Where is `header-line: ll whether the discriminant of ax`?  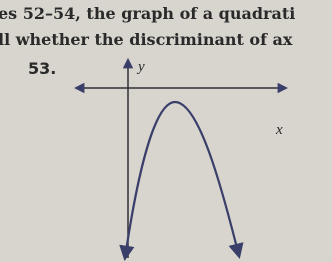 header-line: ll whether the discriminant of ax is located at coordinates (146, 39).